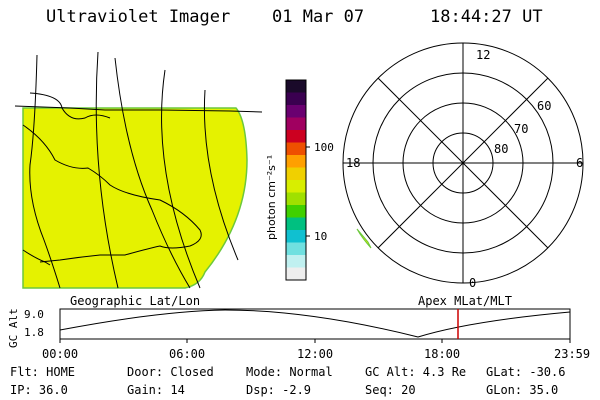 The width and height of the screenshot is (600, 400). I want to click on status-gain: Gain: 14, so click(156, 390).